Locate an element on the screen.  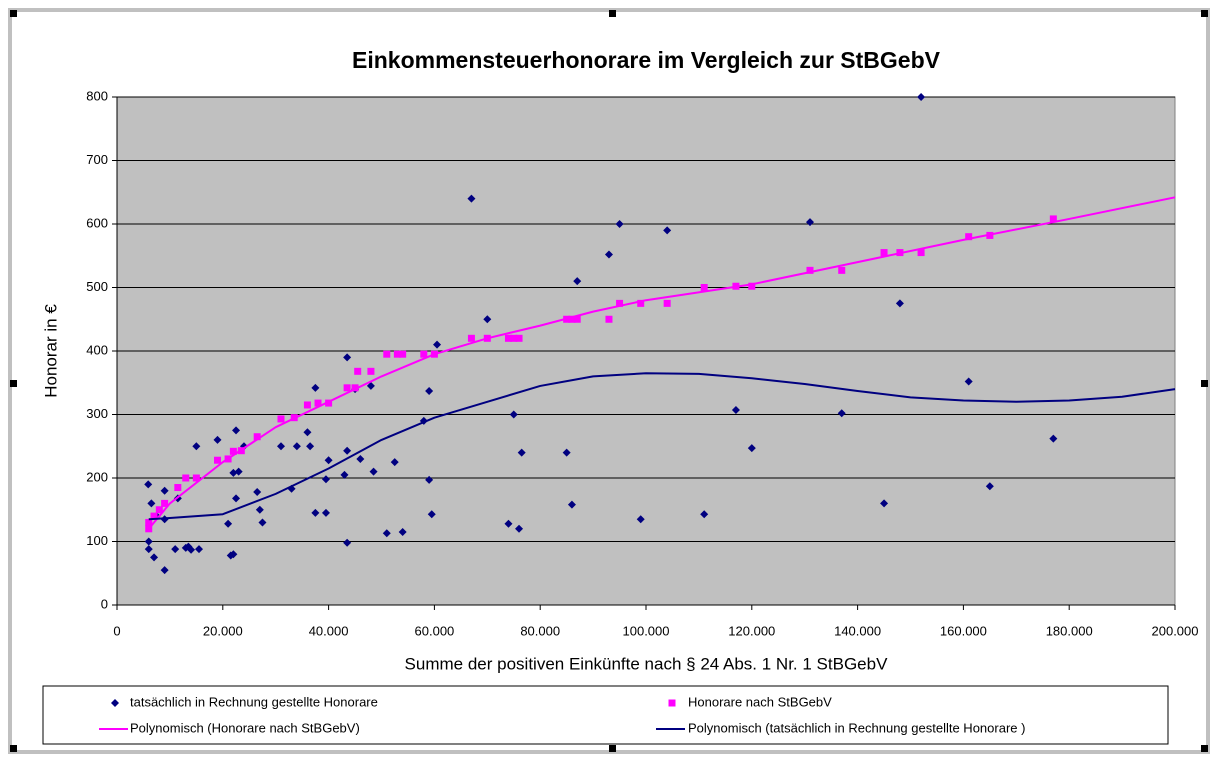
y-tick-label: 800 is located at coordinates (97, 95).